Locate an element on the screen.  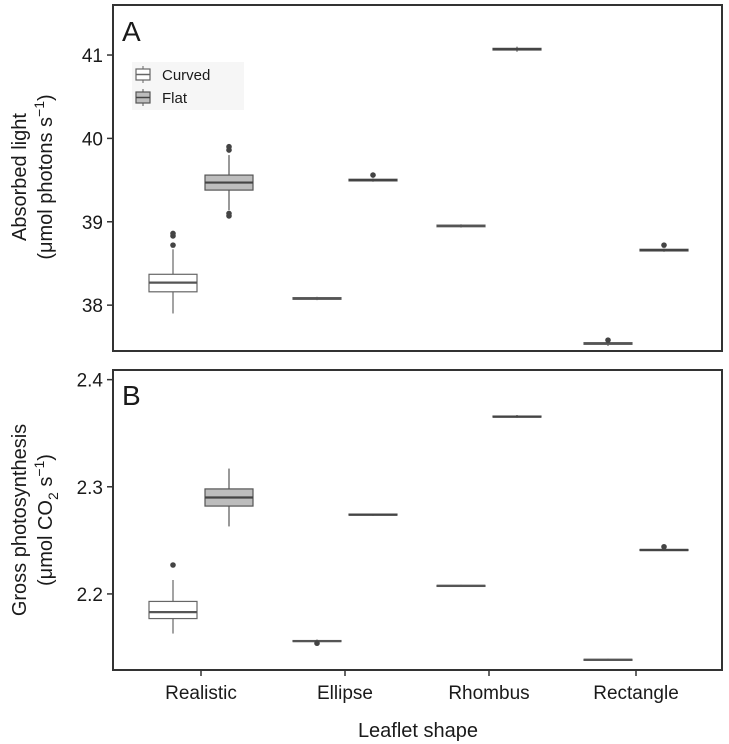
panel-a-box-flat-rhombus is located at coordinates (517, 49).